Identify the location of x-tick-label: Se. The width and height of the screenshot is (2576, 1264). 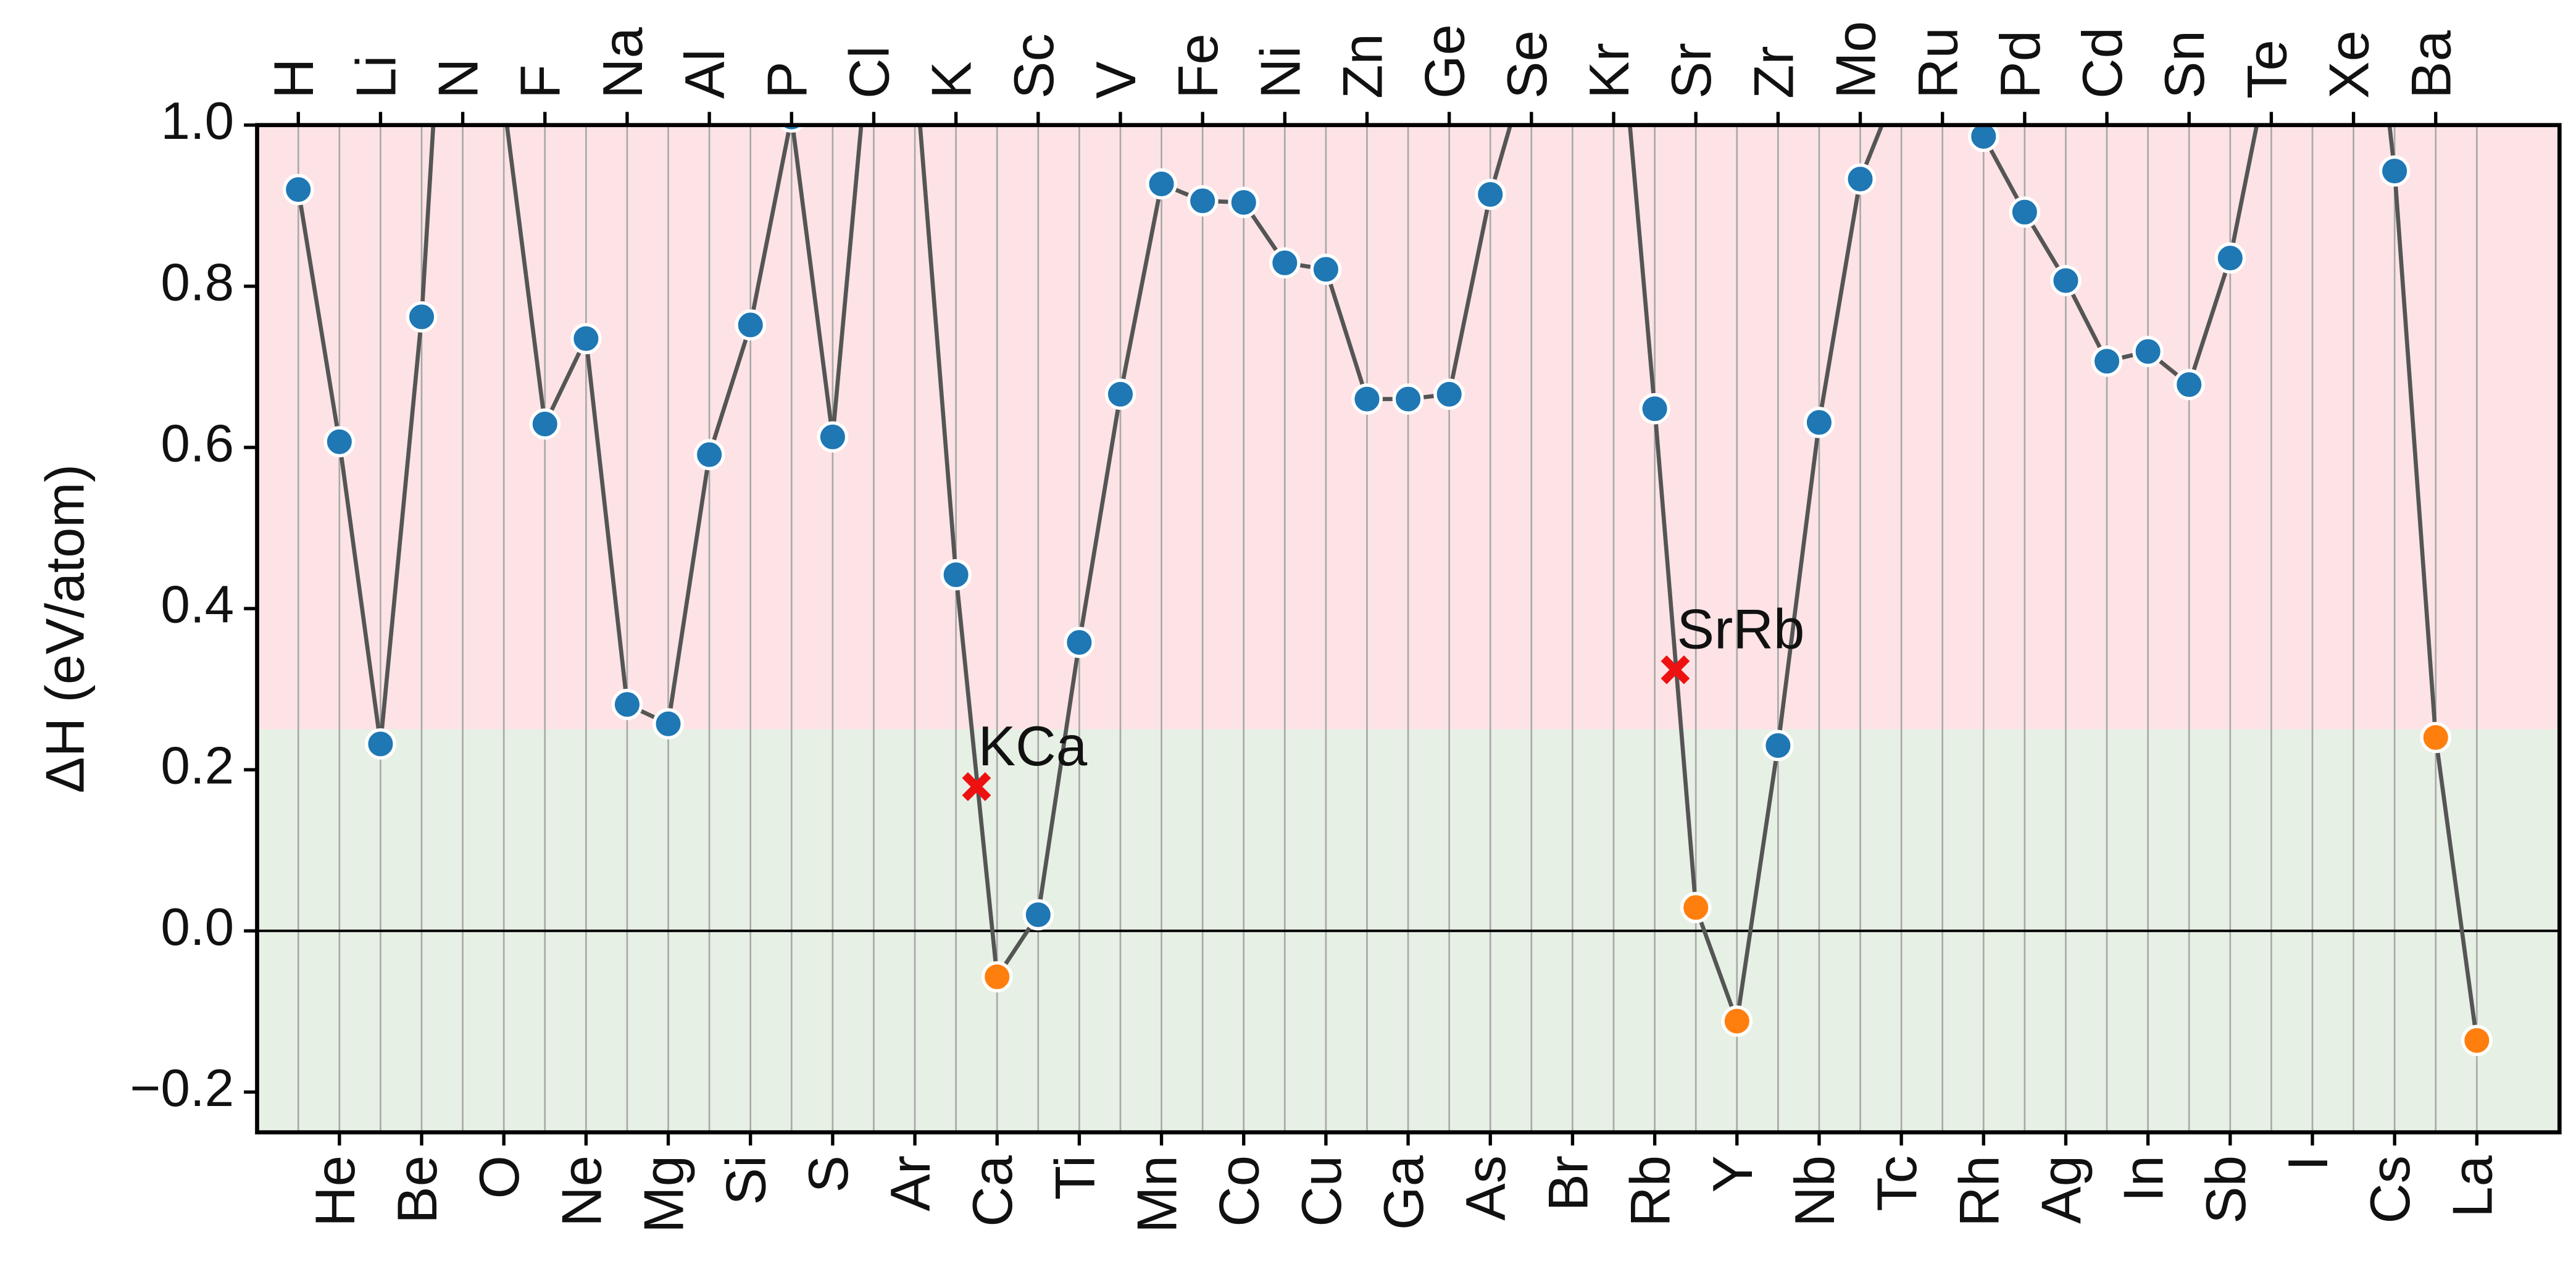
(1527, 64).